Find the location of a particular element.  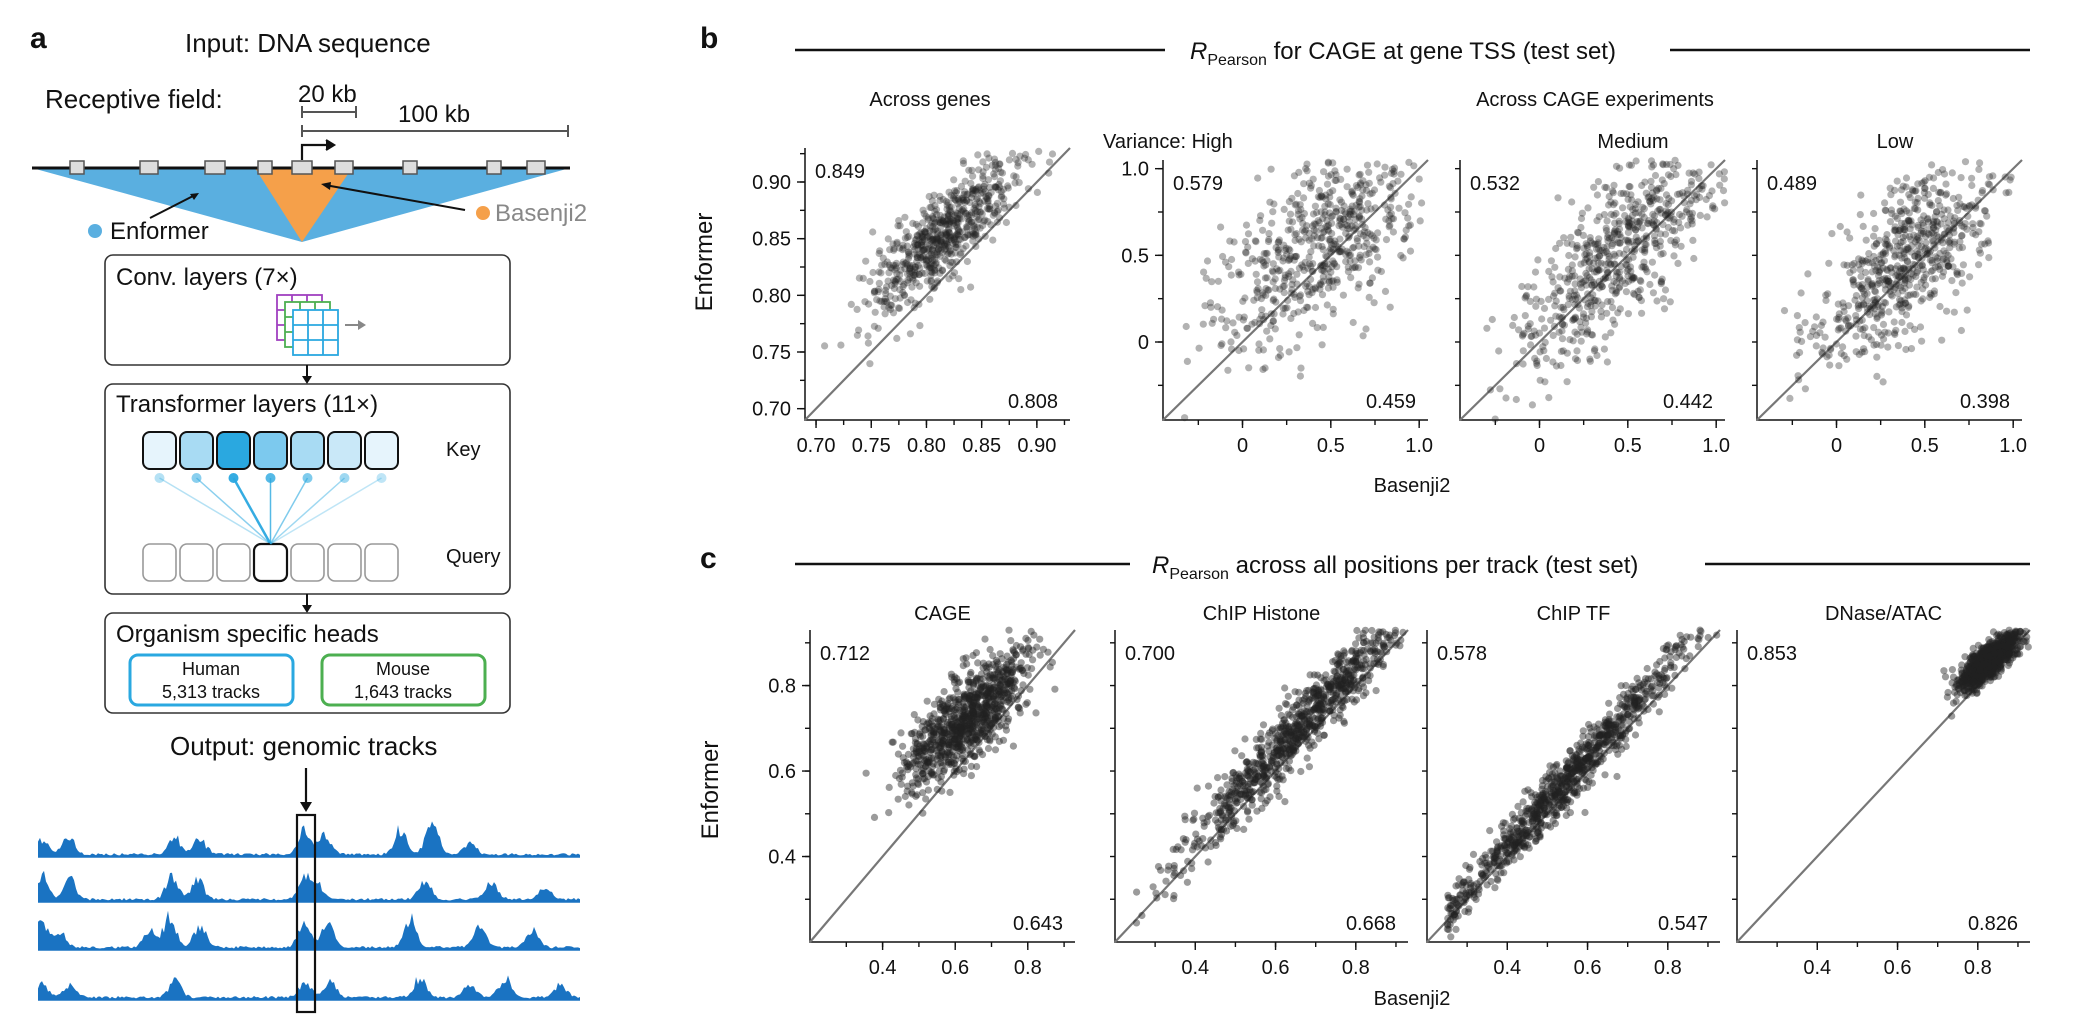

enformer-mean-value: 0.489 is located at coordinates (1792, 184).